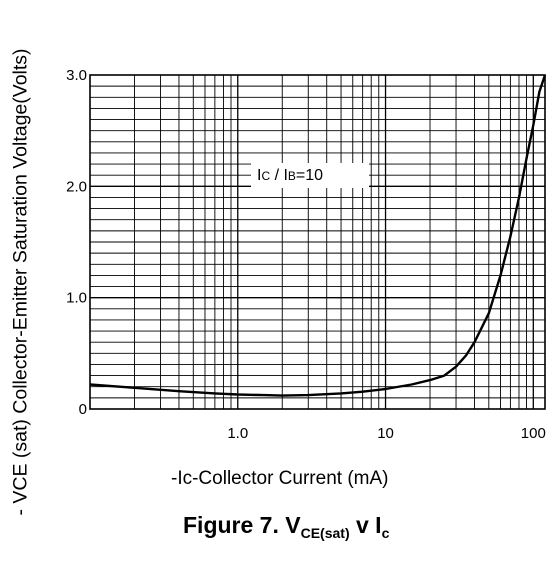 The image size is (551, 563). Describe the element at coordinates (237, 433) in the screenshot. I see `x-tick-label: 1.0` at that location.